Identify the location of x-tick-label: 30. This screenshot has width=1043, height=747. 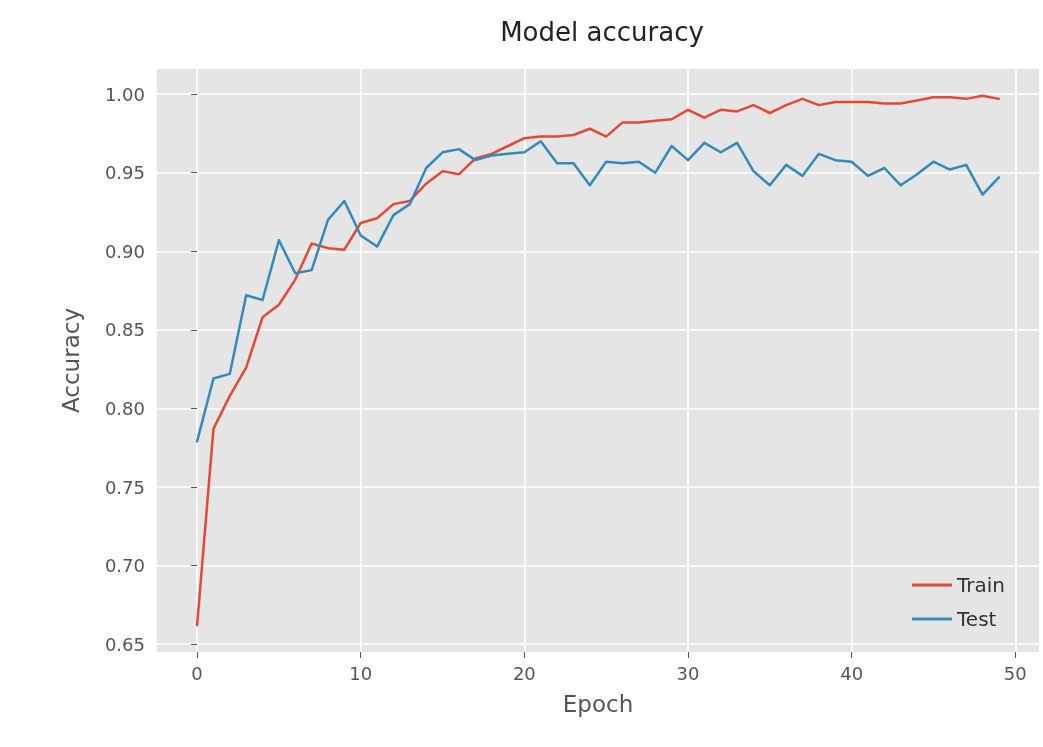
(688, 673).